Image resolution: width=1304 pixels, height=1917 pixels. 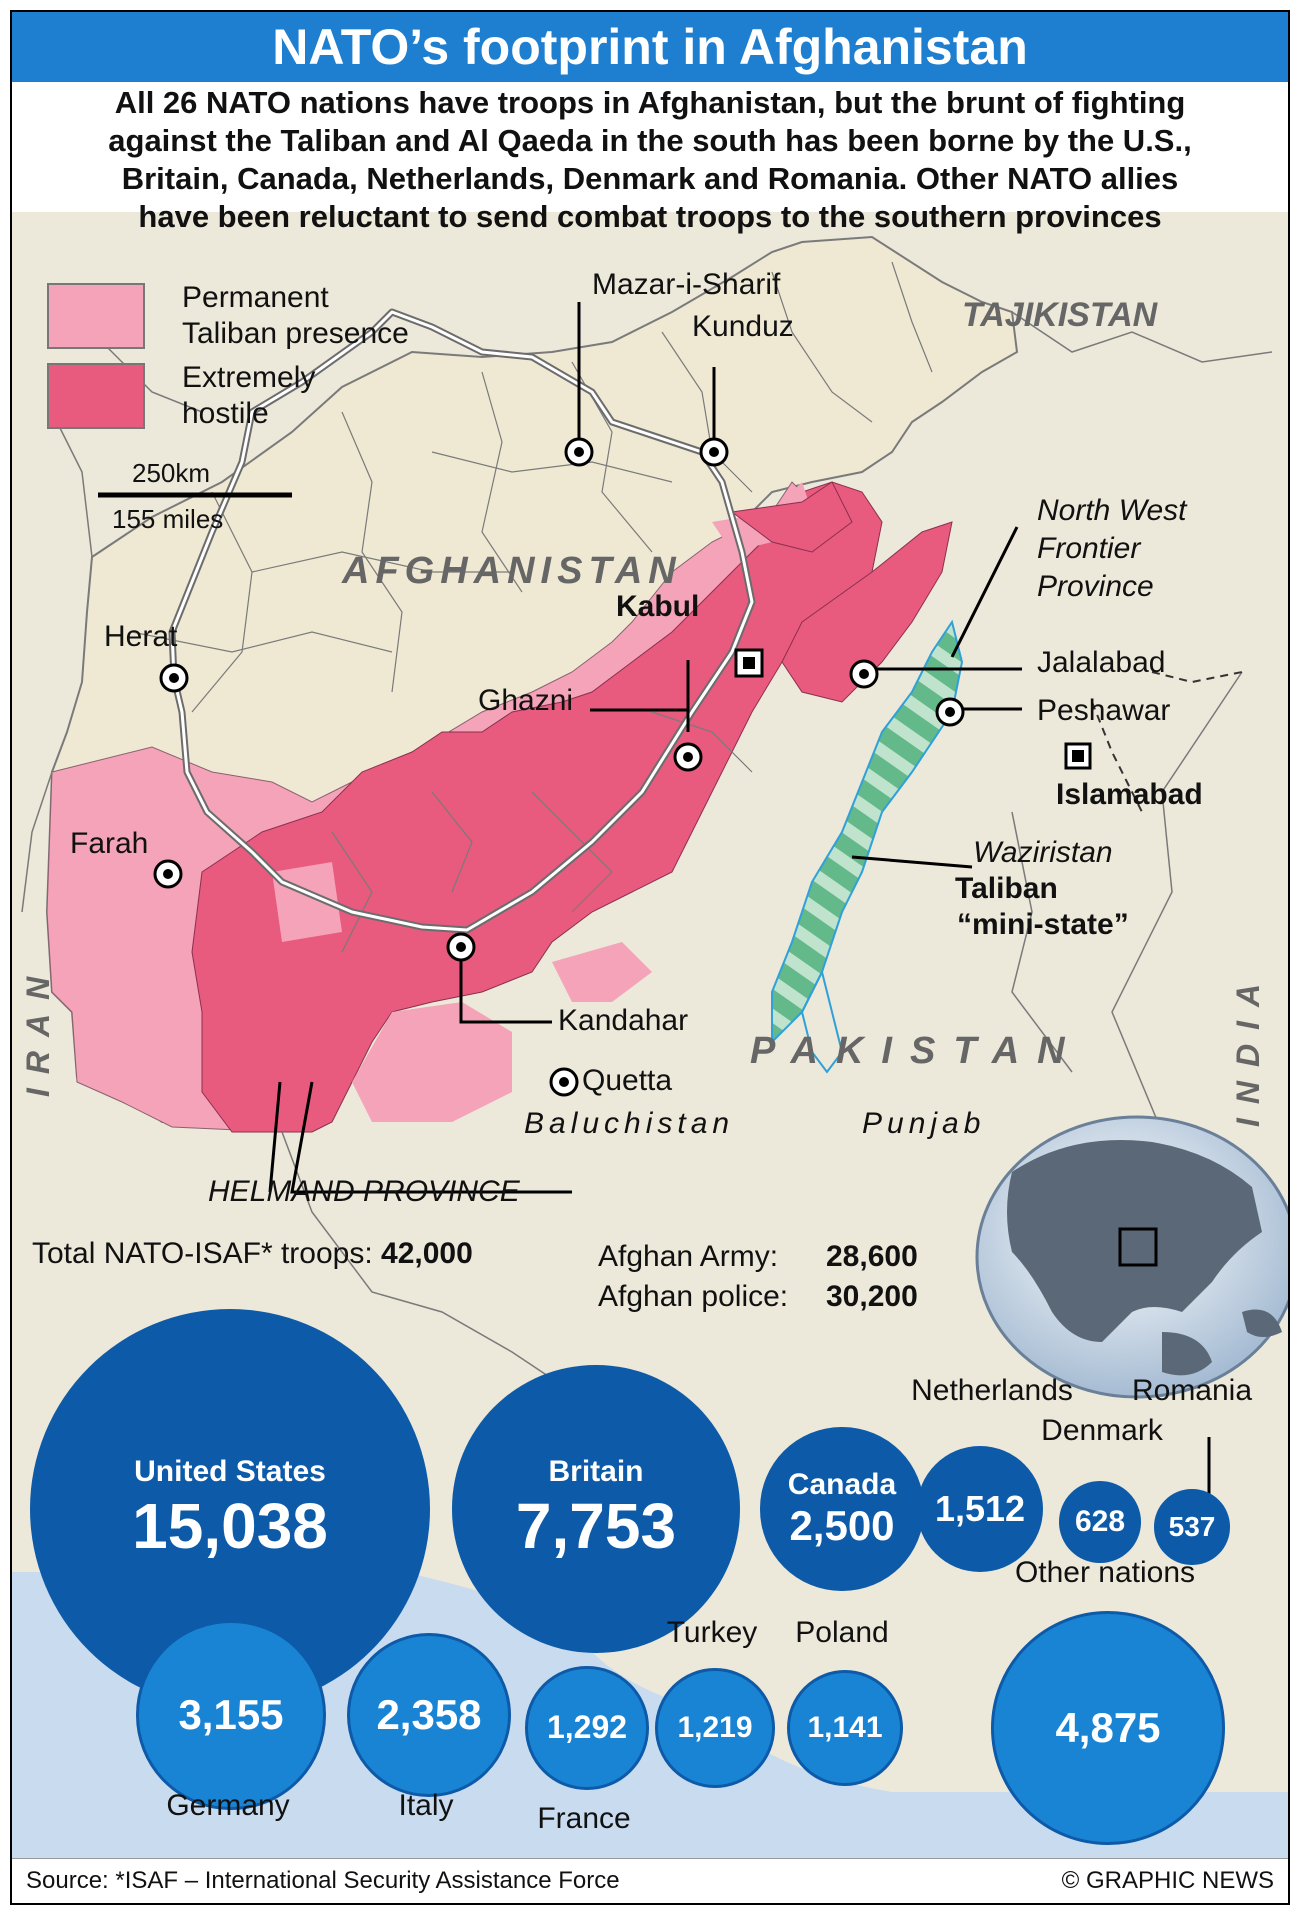 I want to click on bubble-value: 4,875, so click(x=1108, y=1727).